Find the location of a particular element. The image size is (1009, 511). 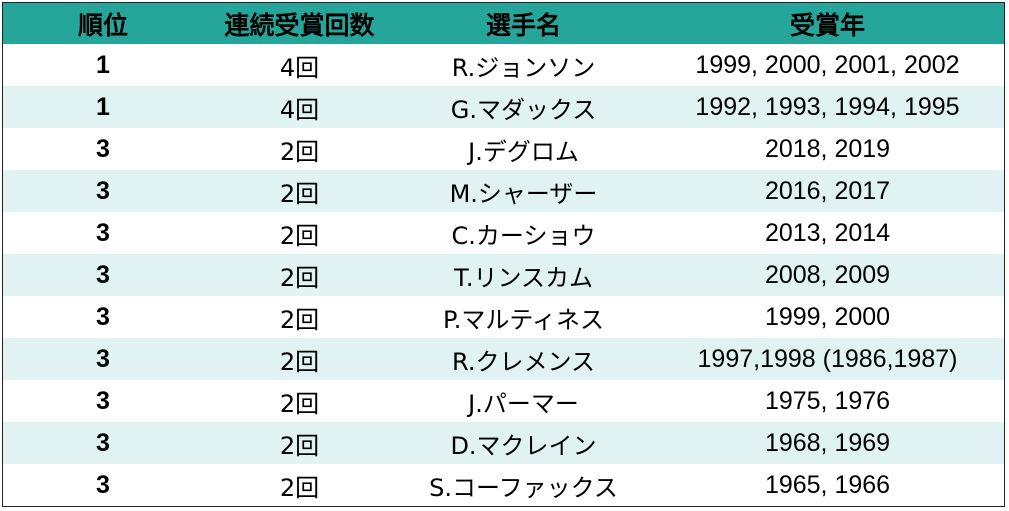

cell-player-name: J.パーマー is located at coordinates (523, 403).